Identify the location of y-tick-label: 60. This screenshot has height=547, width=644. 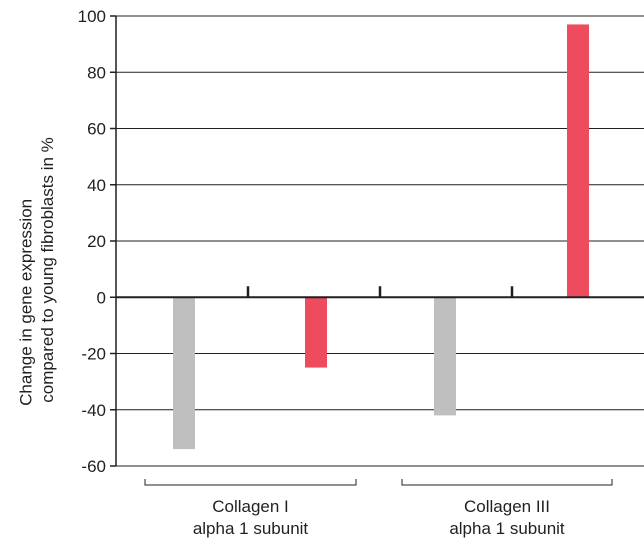
(96, 129).